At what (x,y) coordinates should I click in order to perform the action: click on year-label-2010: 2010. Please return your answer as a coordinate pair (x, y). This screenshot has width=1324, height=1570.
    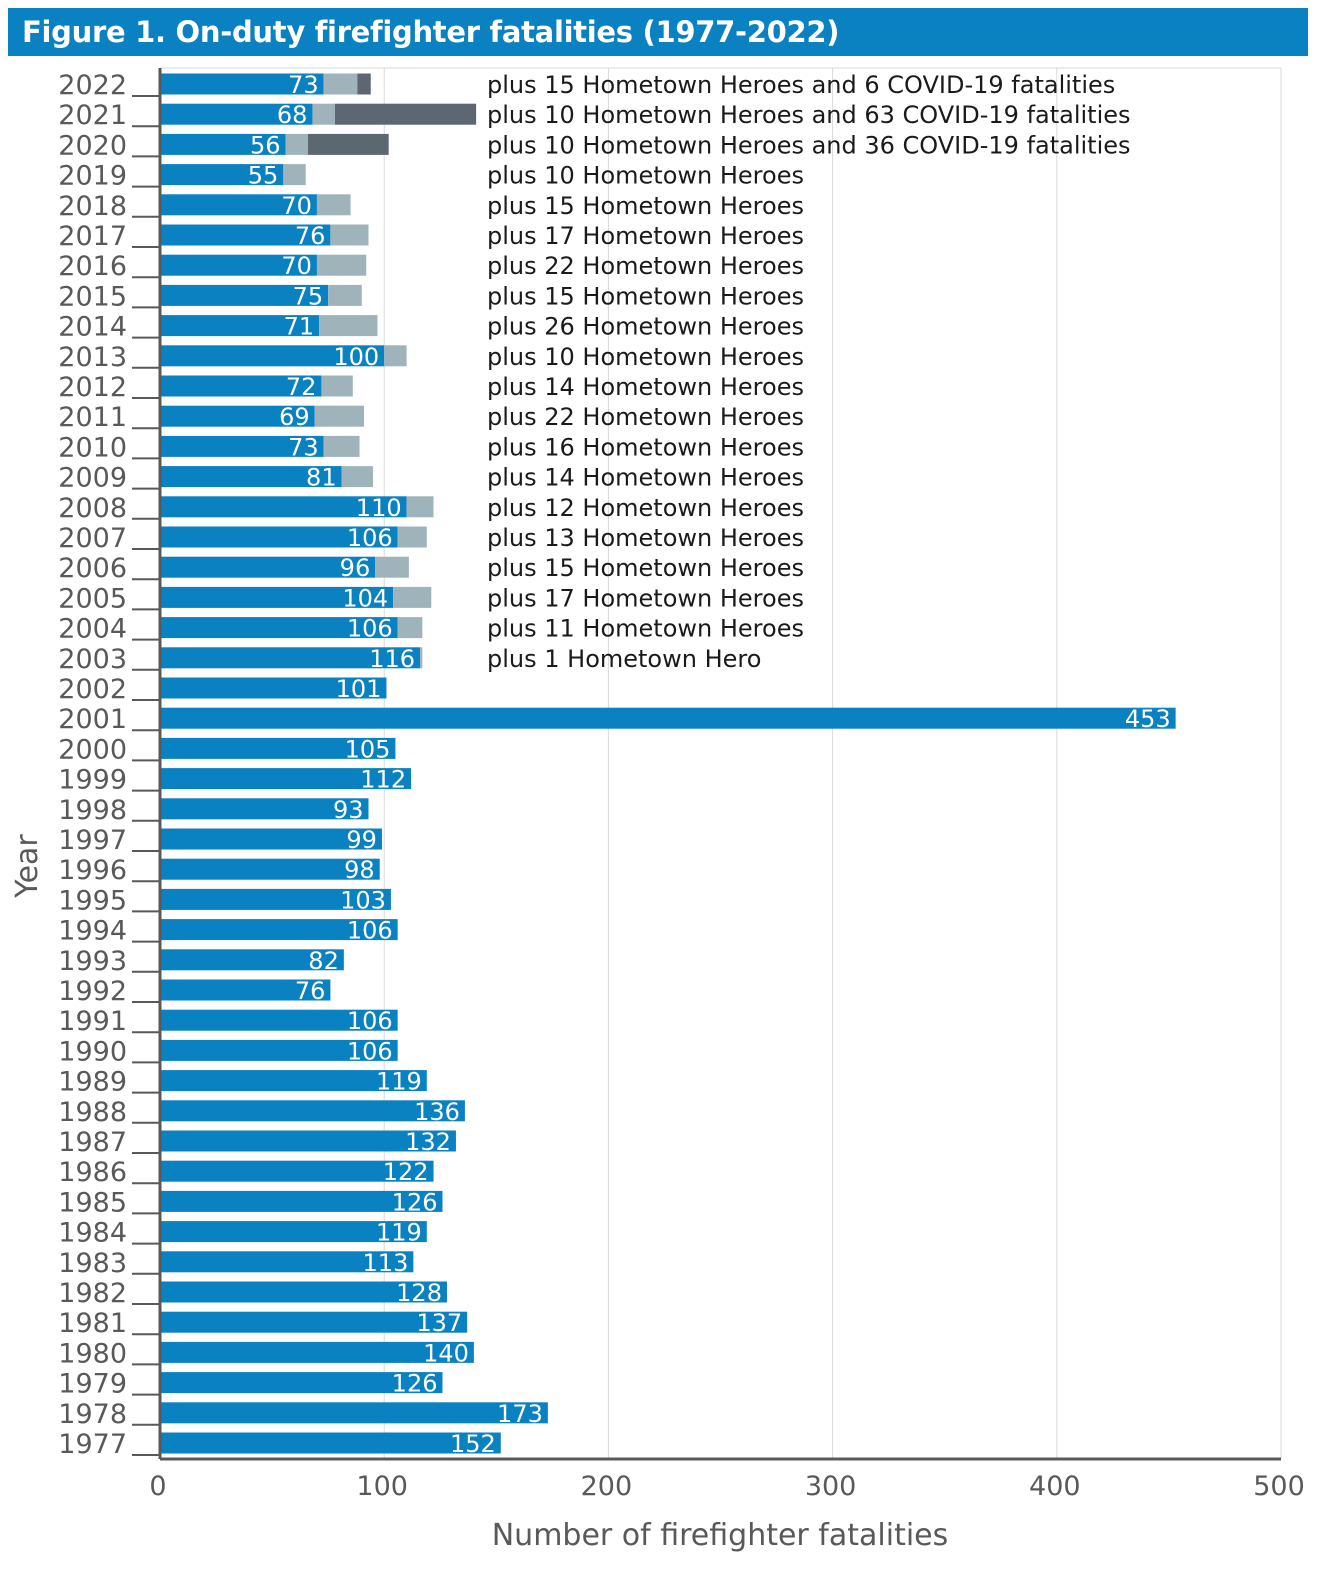
    Looking at the image, I should click on (92, 447).